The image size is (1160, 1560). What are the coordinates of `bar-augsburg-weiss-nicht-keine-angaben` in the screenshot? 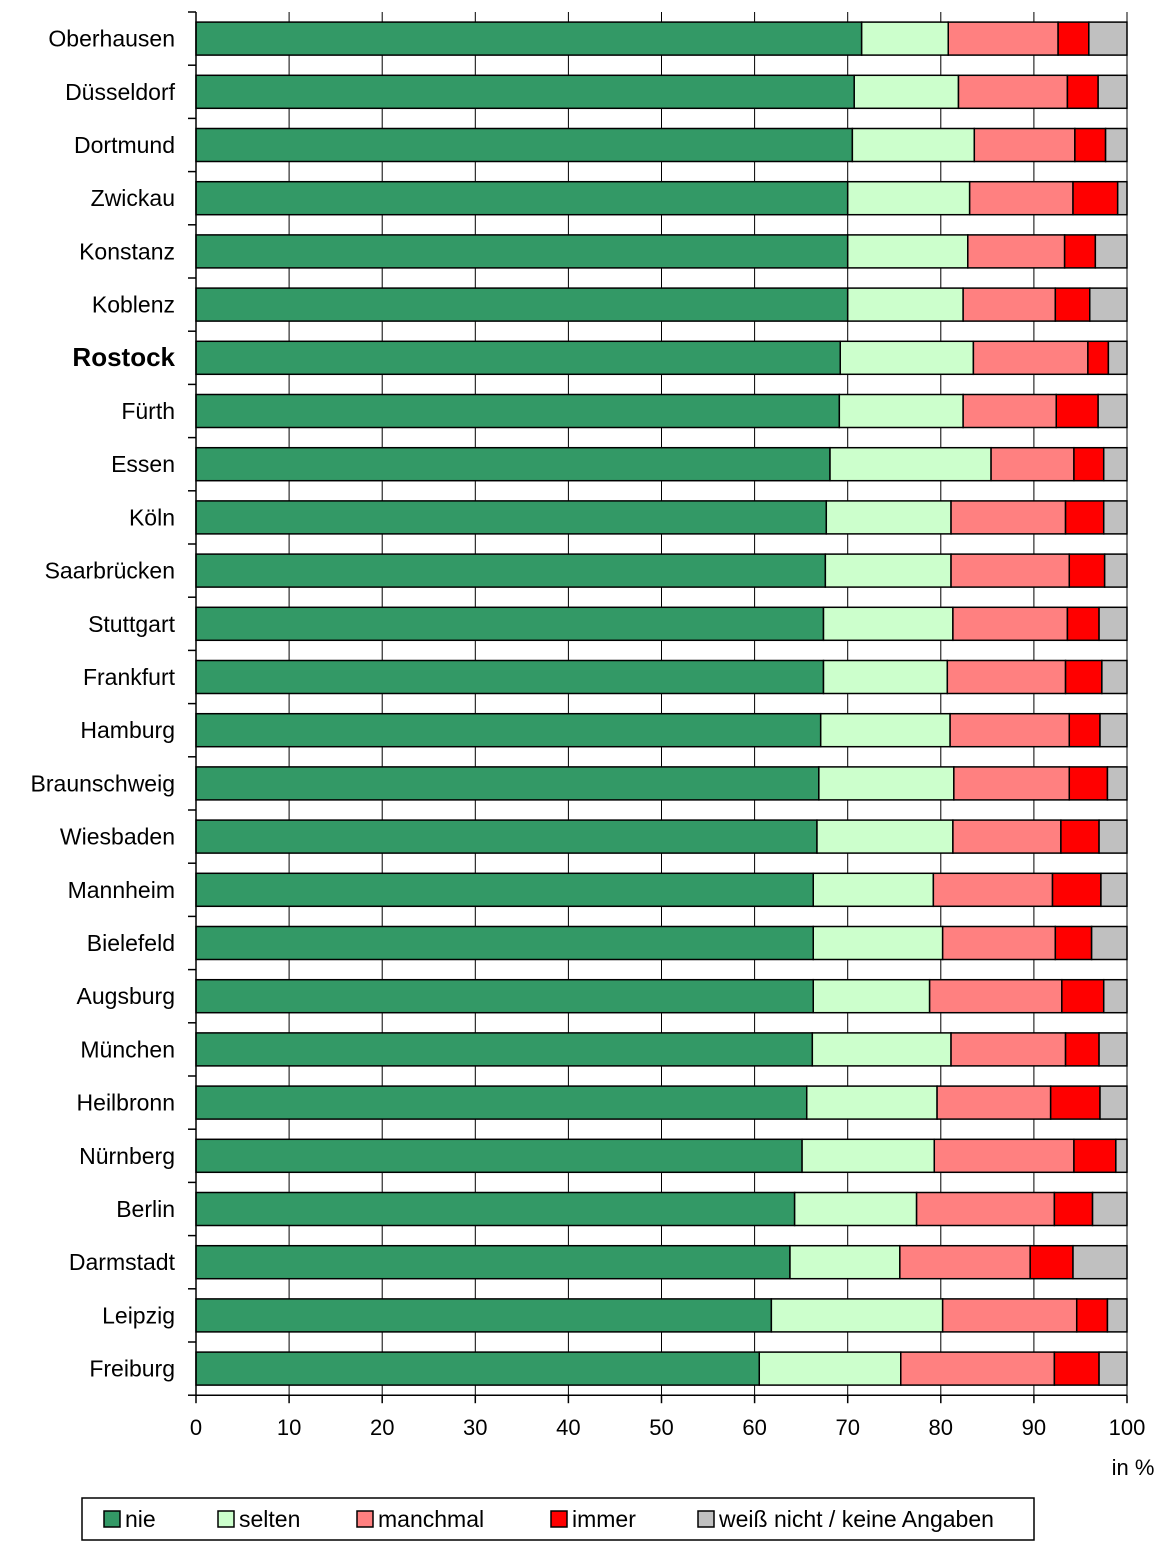 It's located at (1115, 996).